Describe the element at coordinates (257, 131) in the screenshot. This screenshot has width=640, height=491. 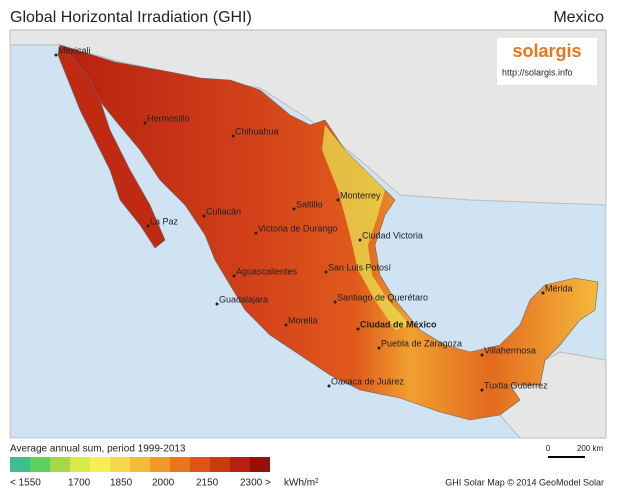
I see `city-label: Chihuahua` at that location.